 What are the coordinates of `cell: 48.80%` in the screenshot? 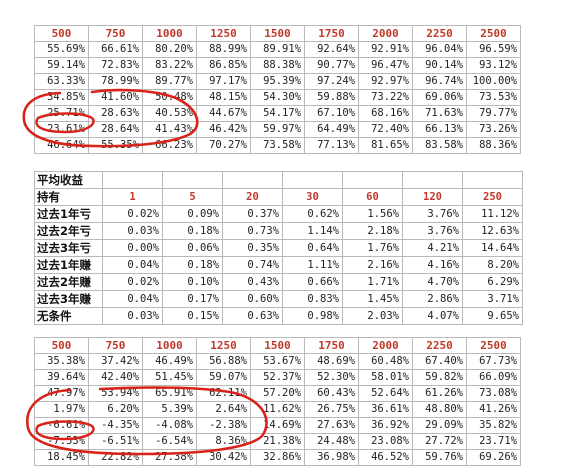 It's located at (439, 409).